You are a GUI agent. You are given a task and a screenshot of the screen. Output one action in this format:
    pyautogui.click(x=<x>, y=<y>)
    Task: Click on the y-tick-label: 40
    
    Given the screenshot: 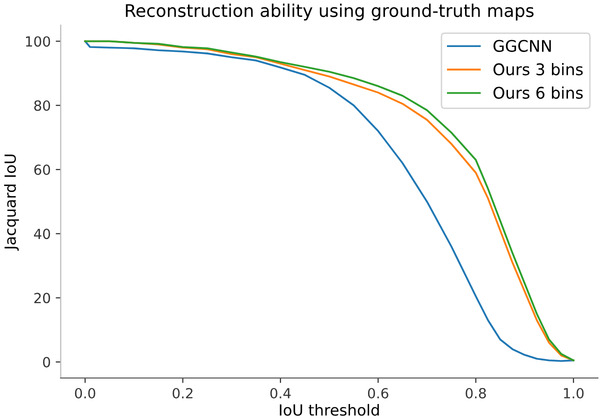 What is the action you would take?
    pyautogui.click(x=42, y=234)
    